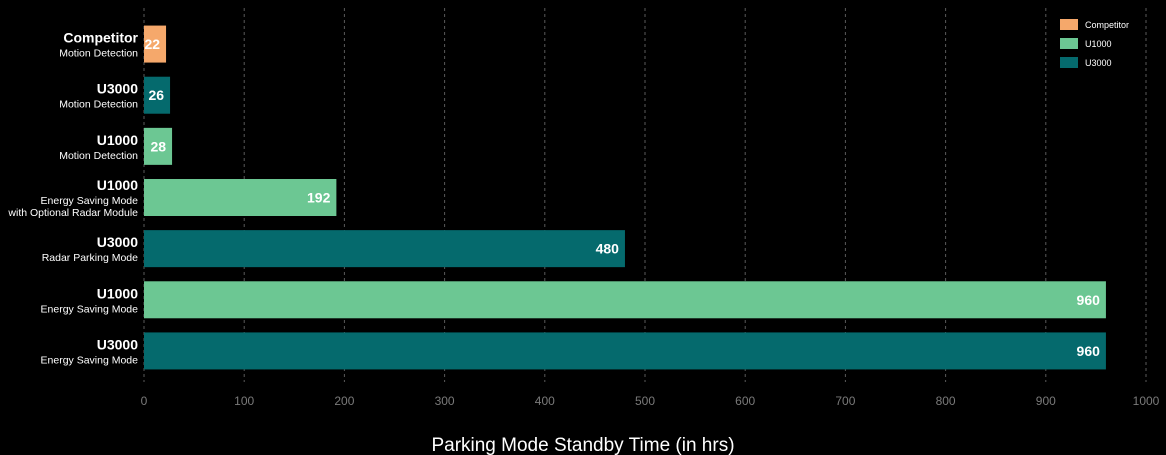 The height and width of the screenshot is (455, 1166). What do you see at coordinates (608, 249) in the screenshot?
I see `bar-value-label: 480` at bounding box center [608, 249].